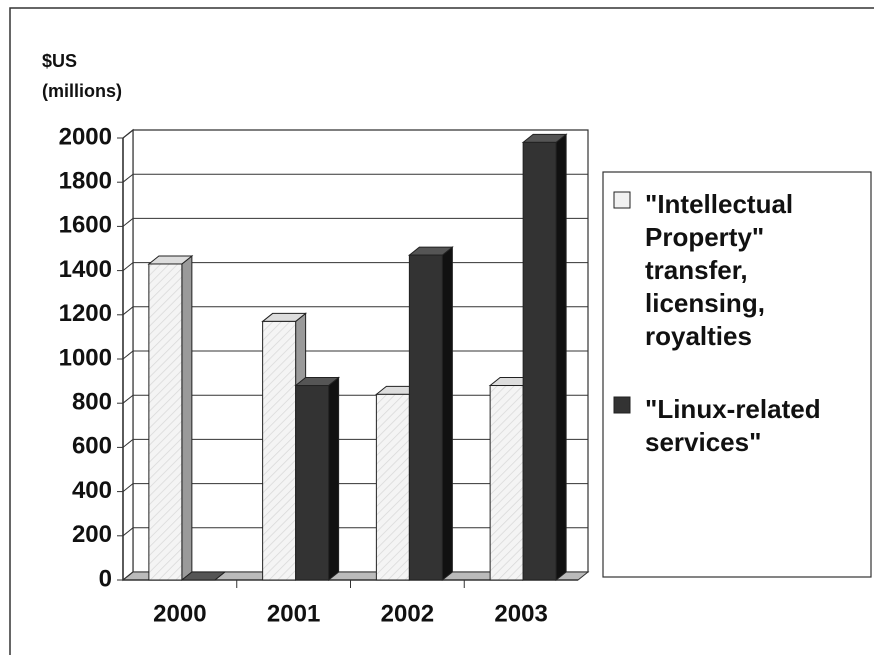  What do you see at coordinates (92, 490) in the screenshot?
I see `y-tick-label: 400` at bounding box center [92, 490].